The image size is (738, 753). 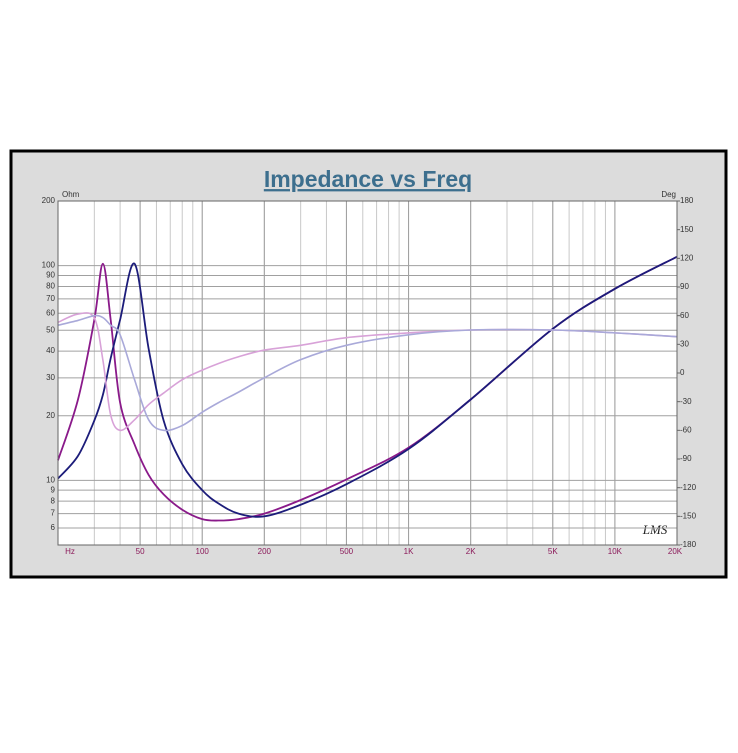 I want to click on x-tick-label: 50, so click(x=140, y=551).